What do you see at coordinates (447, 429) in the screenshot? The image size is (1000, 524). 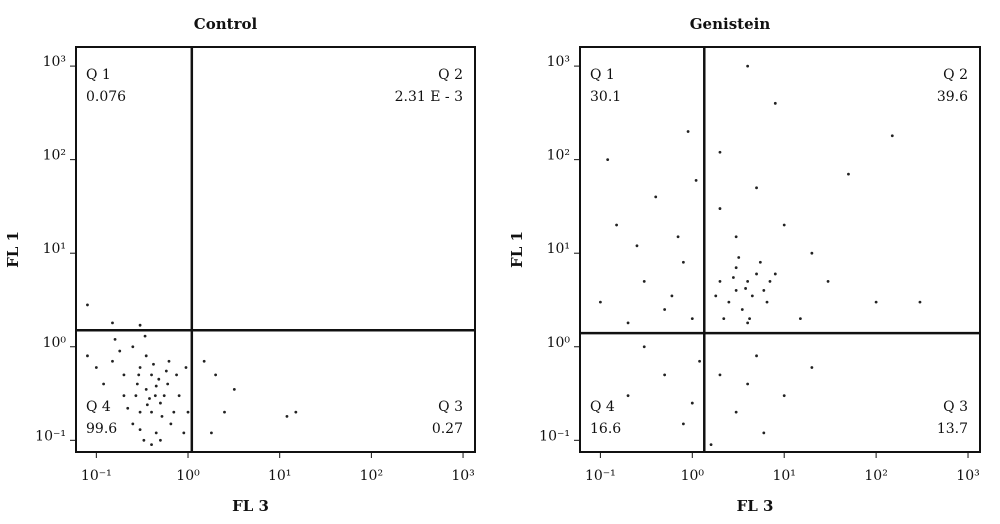 I see `quadrant-value: 0.27` at bounding box center [447, 429].